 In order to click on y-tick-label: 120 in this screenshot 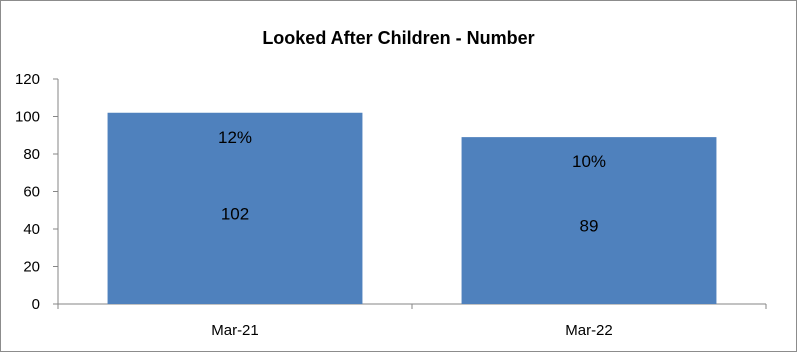, I will do `click(27, 79)`.